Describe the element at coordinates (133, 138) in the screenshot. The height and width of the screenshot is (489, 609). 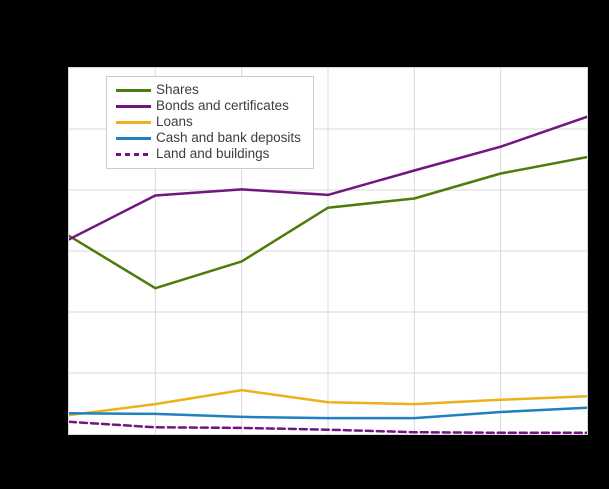
I see `legend-swatch-cash-and-bank-deposits-line-icon` at that location.